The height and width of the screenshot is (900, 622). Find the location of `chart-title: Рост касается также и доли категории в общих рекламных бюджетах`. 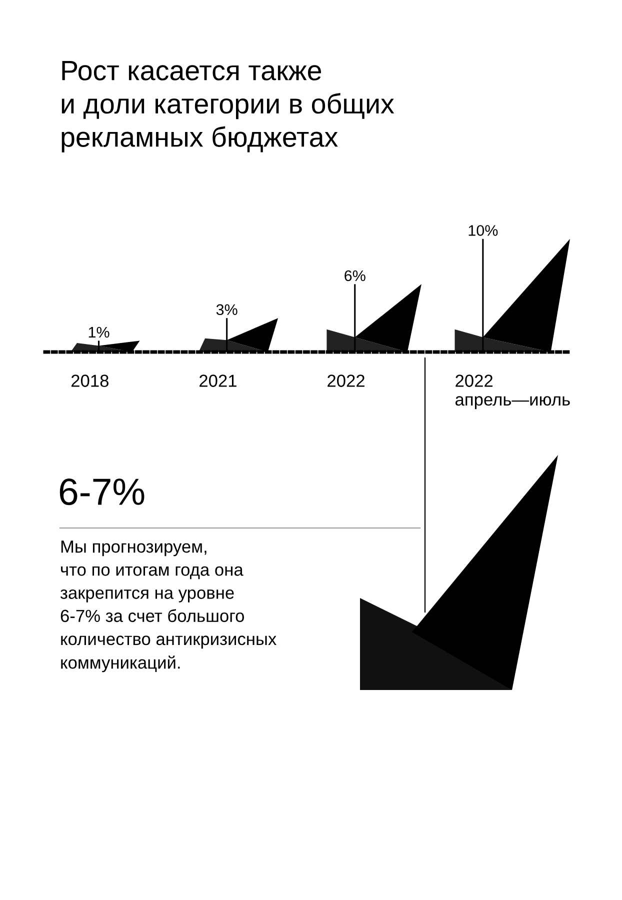

chart-title: Рост касается также и доли категории в общих рекламных бюджетах is located at coordinates (228, 106).